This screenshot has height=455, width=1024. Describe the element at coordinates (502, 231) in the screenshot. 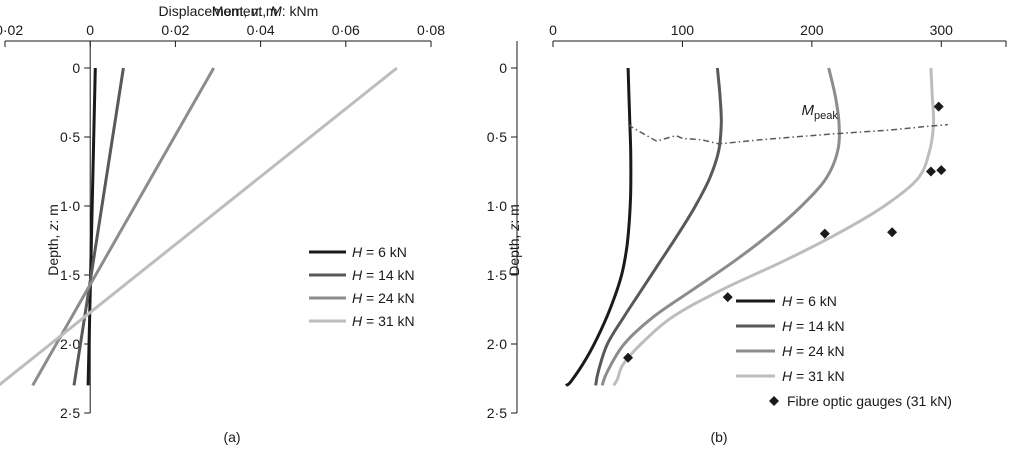

I see `panel-b-y-ticks: 0 0·5 1·0 1·5 2·0 2·5` at that location.